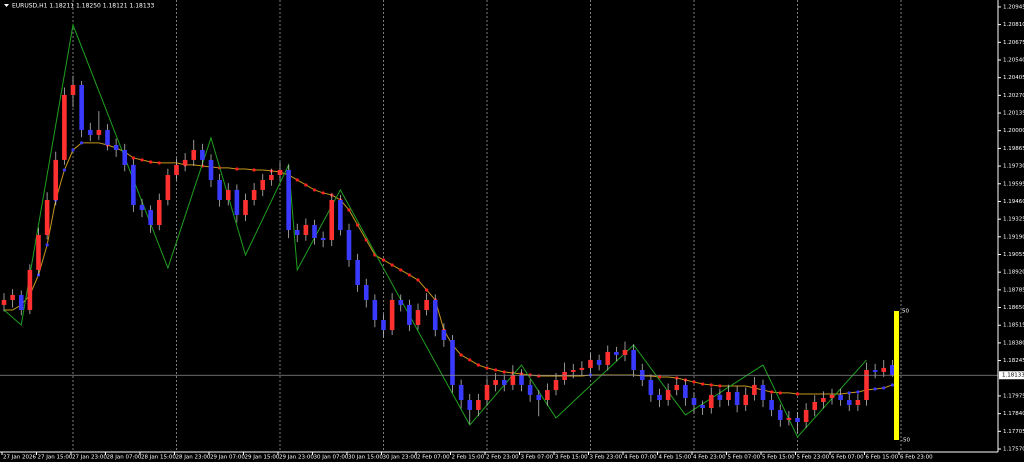  I want to click on y-tick-label: 1.19190, so click(1013, 237).